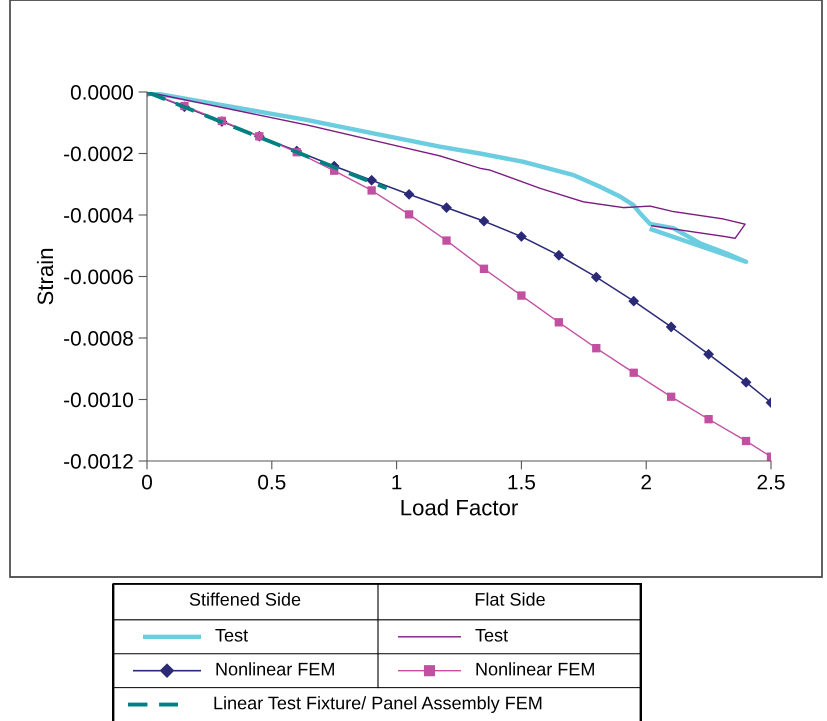 This screenshot has width=827, height=721. Describe the element at coordinates (98, 154) in the screenshot. I see `y-tick-label: -0.0002` at that location.